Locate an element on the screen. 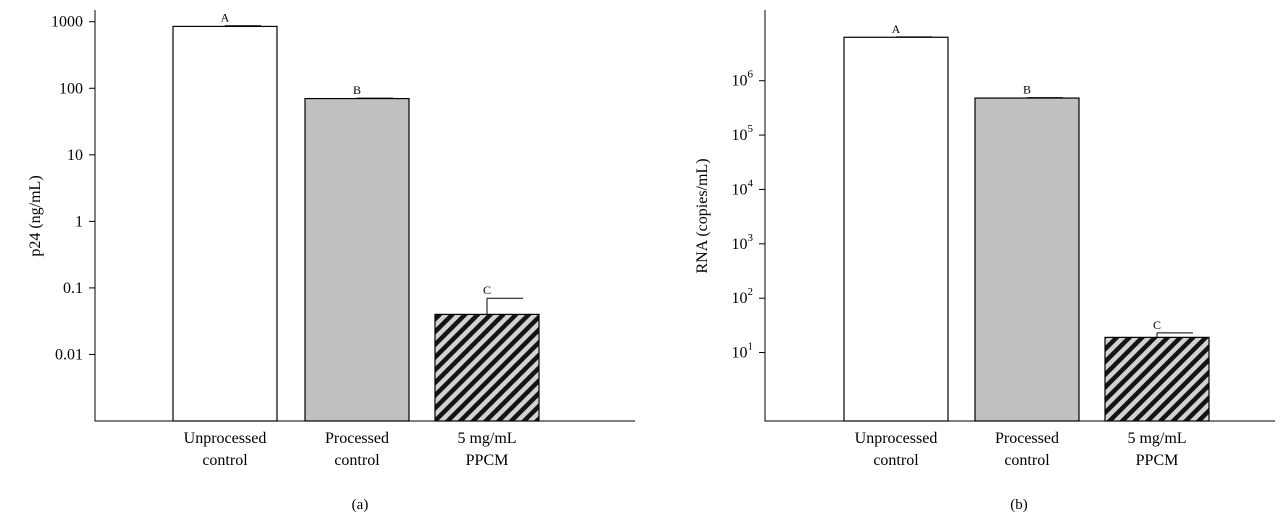  panel-label-a: (a) is located at coordinates (360, 505).